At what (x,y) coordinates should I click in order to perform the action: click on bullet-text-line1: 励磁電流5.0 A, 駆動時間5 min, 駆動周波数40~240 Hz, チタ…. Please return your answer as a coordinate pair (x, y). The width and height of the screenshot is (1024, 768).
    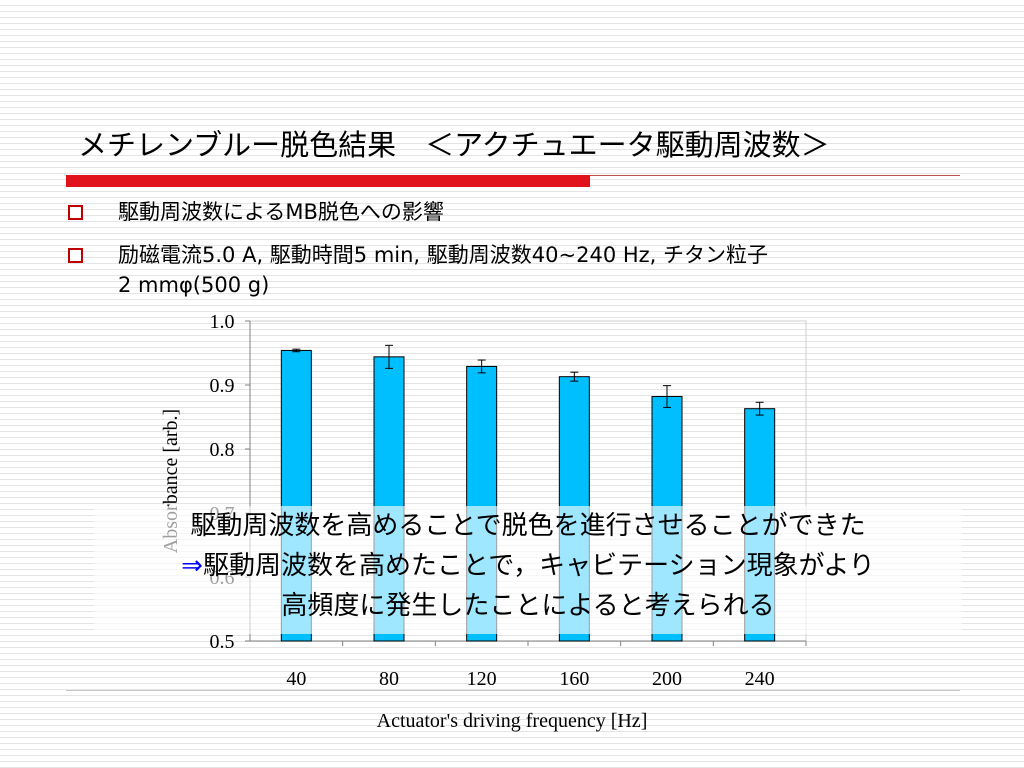
    Looking at the image, I should click on (443, 255).